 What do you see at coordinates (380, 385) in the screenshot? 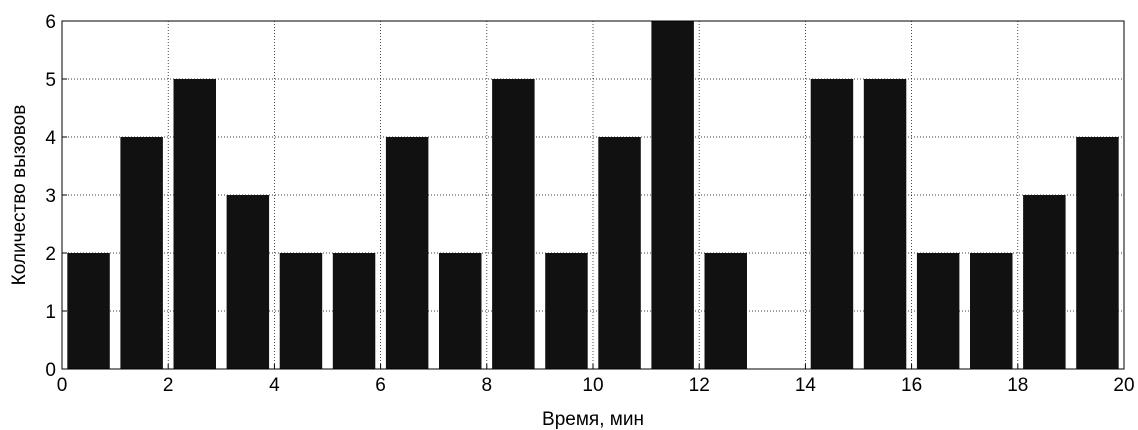
I see `x-tick-label: 6` at bounding box center [380, 385].